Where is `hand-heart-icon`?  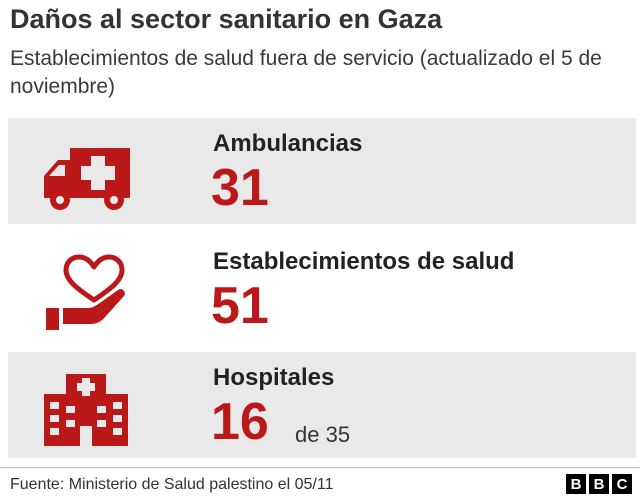 hand-heart-icon is located at coordinates (85, 292).